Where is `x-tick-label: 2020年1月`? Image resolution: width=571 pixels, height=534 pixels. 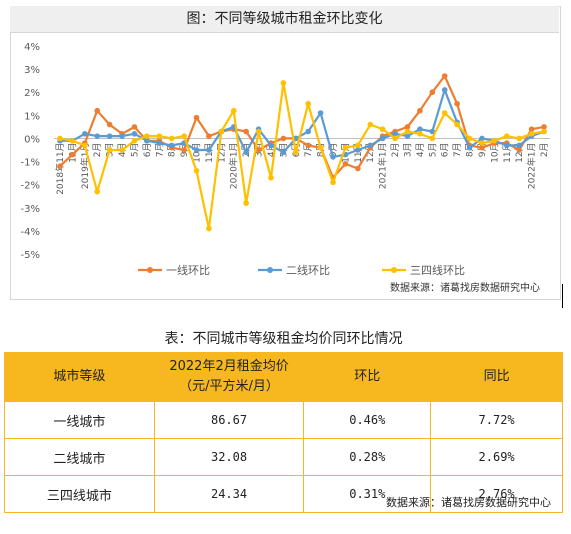
x-tick-label: 2020年1月 is located at coordinates (234, 165).